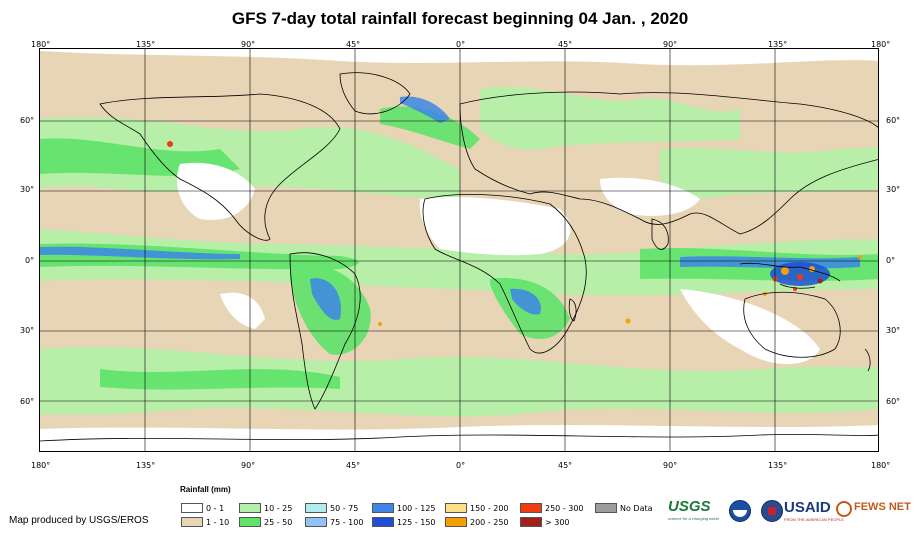 The width and height of the screenshot is (920, 539). What do you see at coordinates (689, 506) in the screenshot?
I see `usgs-logo-text: USGS` at bounding box center [689, 506].